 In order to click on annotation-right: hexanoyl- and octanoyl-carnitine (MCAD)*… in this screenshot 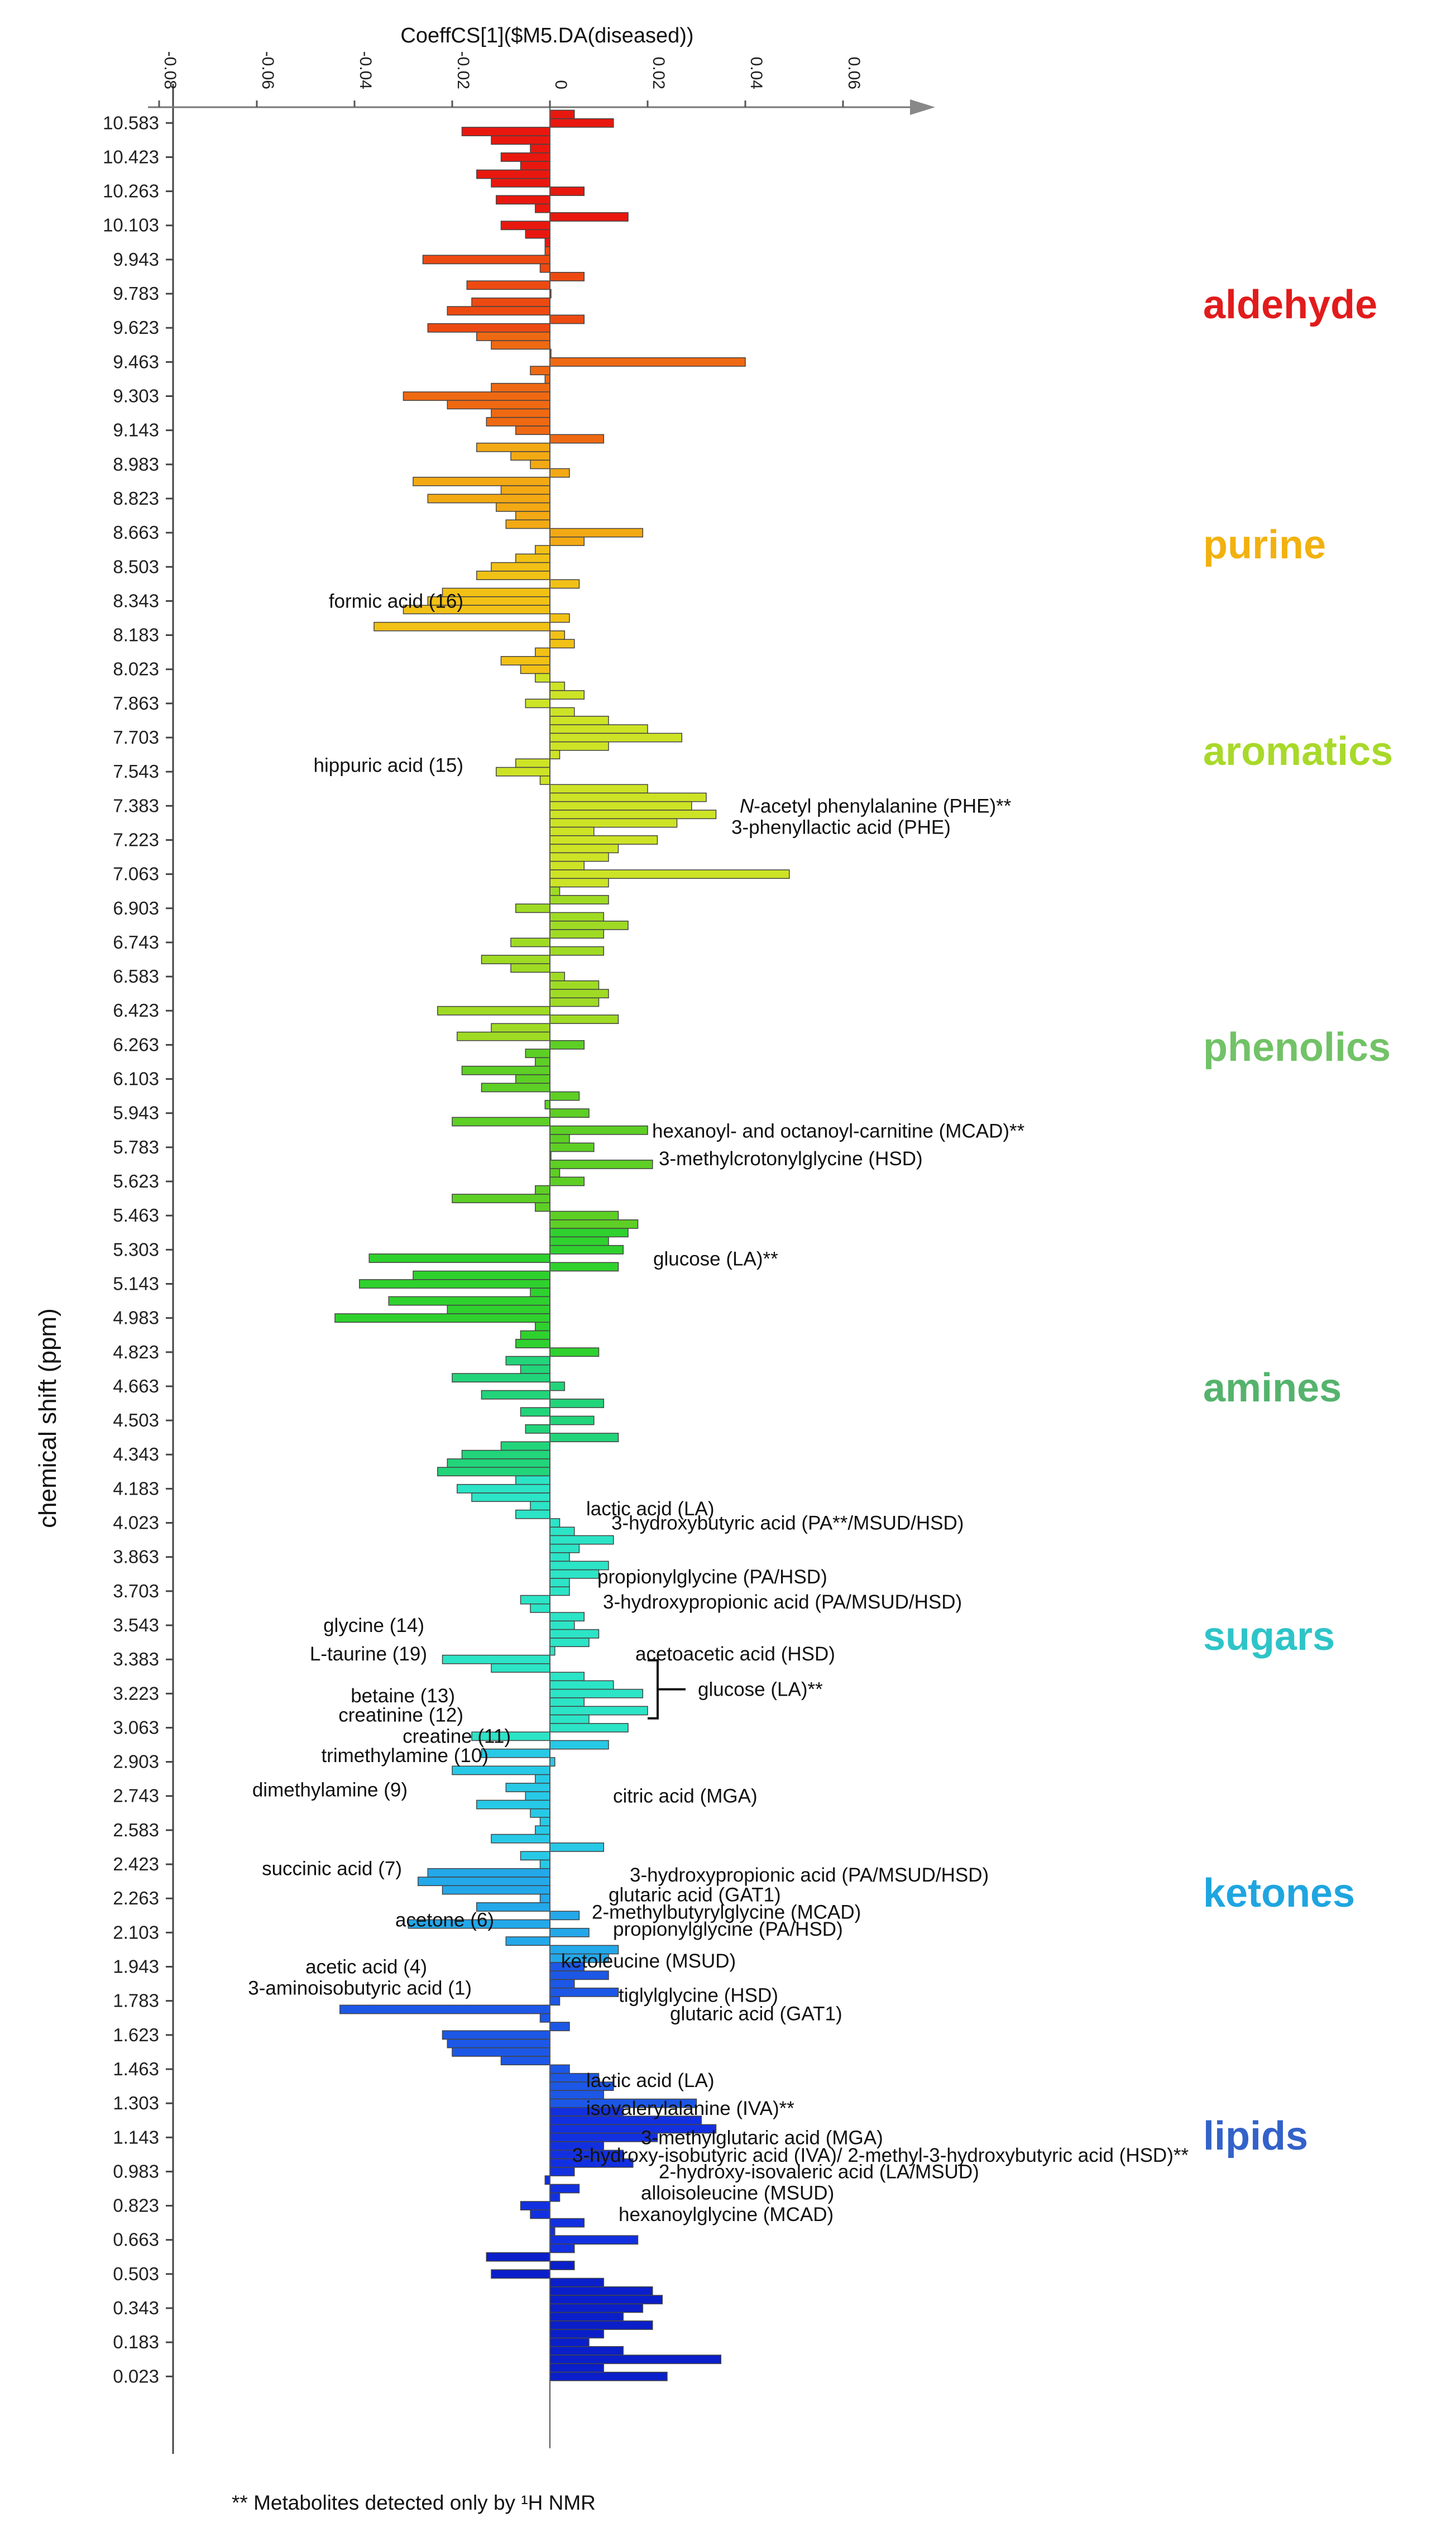, I will do `click(839, 1131)`.